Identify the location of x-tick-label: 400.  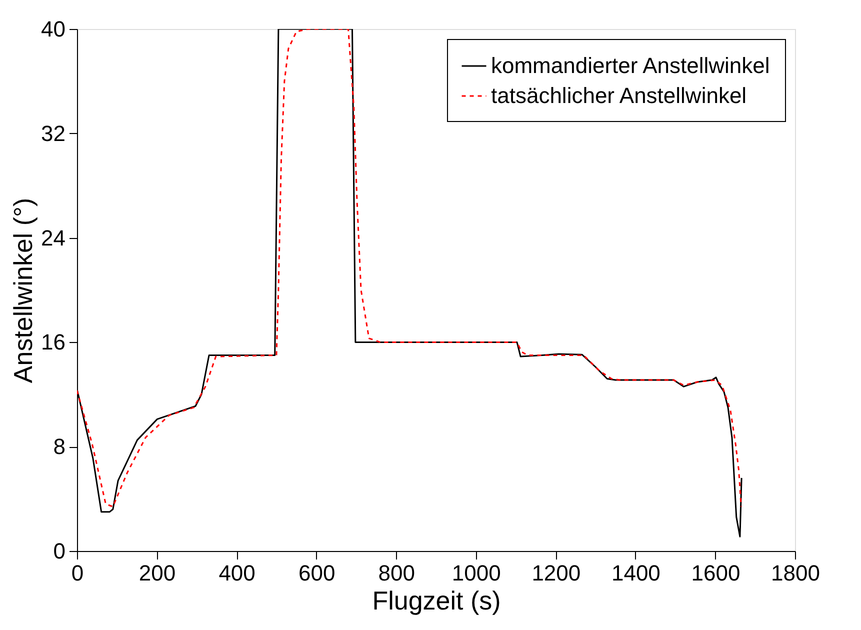
(237, 573).